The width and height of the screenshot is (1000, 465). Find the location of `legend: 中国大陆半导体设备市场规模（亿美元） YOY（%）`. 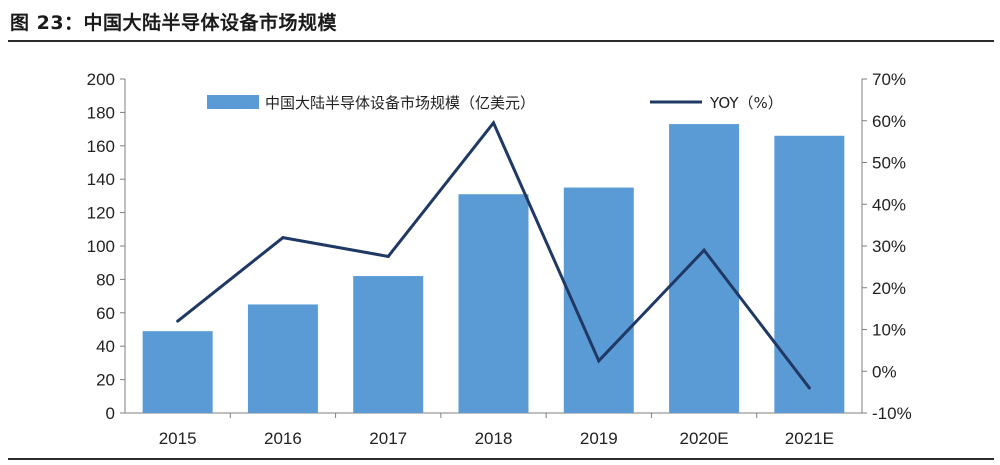

legend: 中国大陆半导体设备市场规模（亿美元） YOY（%） is located at coordinates (495, 103).